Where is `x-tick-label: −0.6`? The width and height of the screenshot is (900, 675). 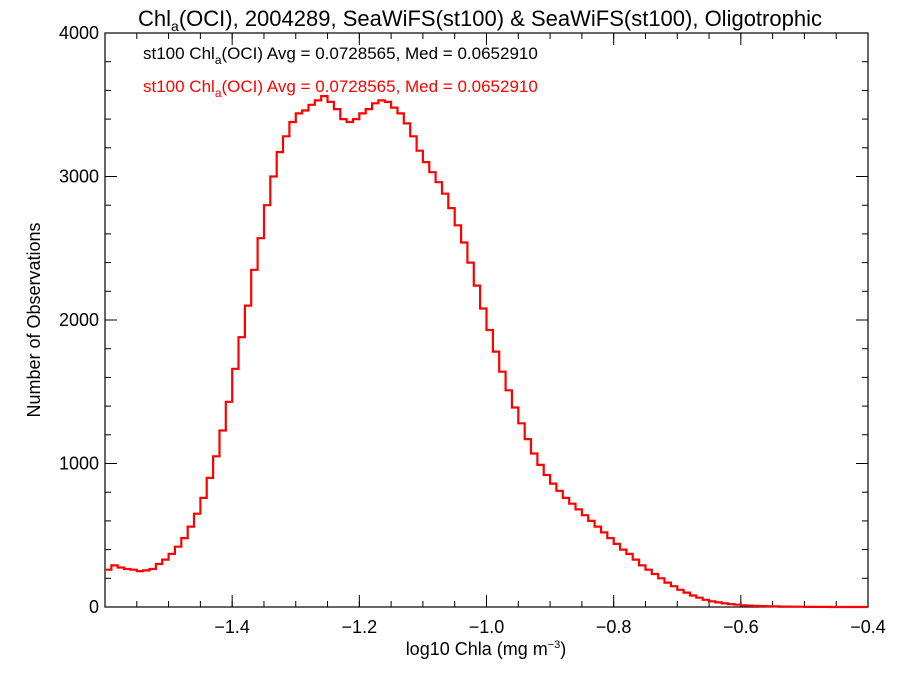 x-tick-label: −0.6 is located at coordinates (741, 627).